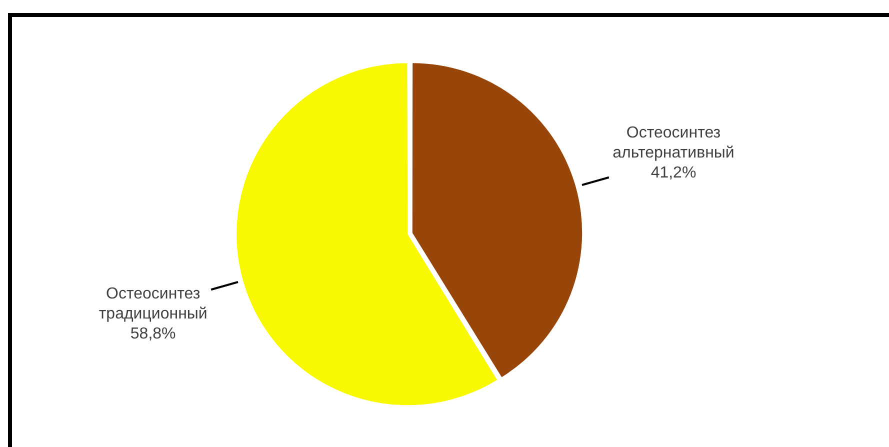  What do you see at coordinates (153, 333) in the screenshot?
I see `data-label: 58,8%` at bounding box center [153, 333].